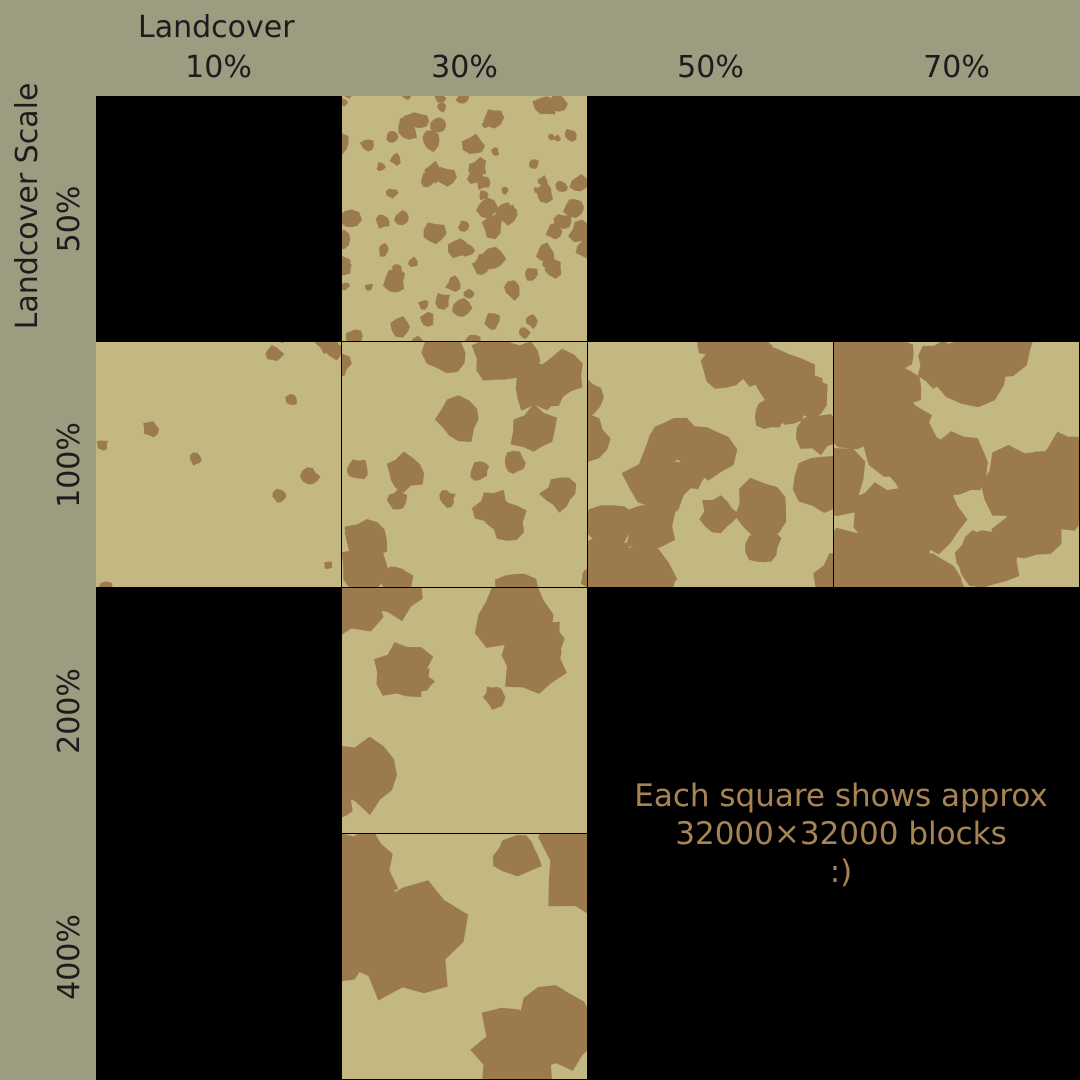  What do you see at coordinates (69, 711) in the screenshot?
I see `row-label-200-text: 200%` at bounding box center [69, 711].